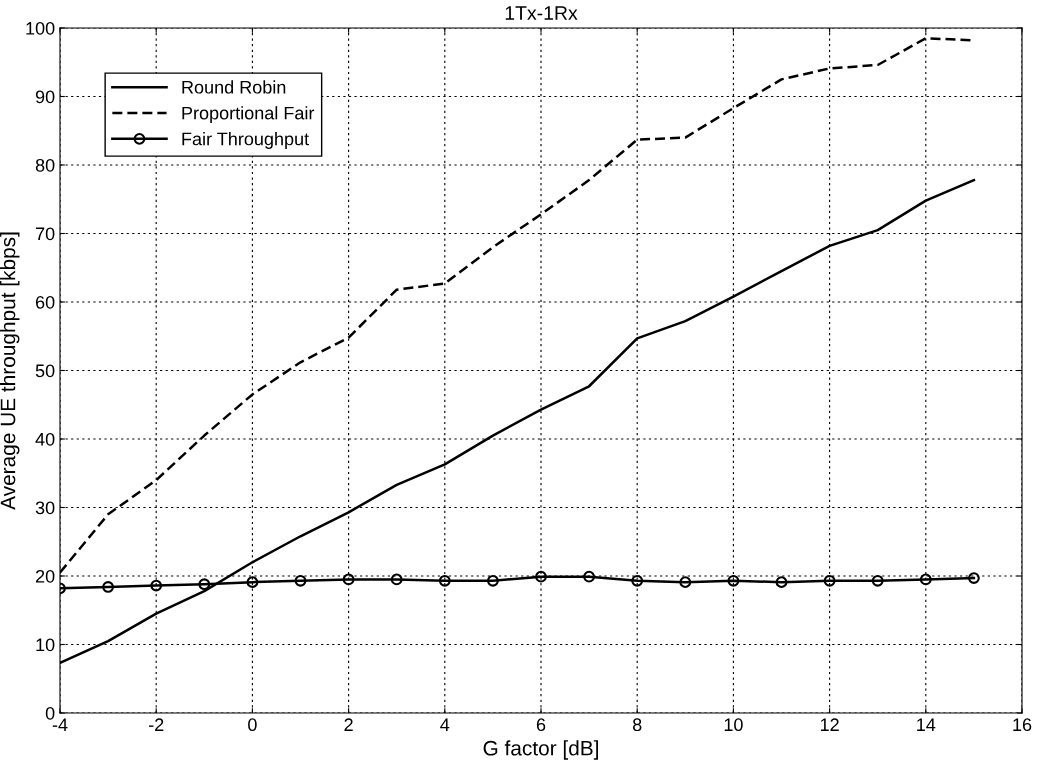 The width and height of the screenshot is (1063, 769). Describe the element at coordinates (10, 371) in the screenshot. I see `y-axis-title: Average UE throughput [kbps]` at that location.